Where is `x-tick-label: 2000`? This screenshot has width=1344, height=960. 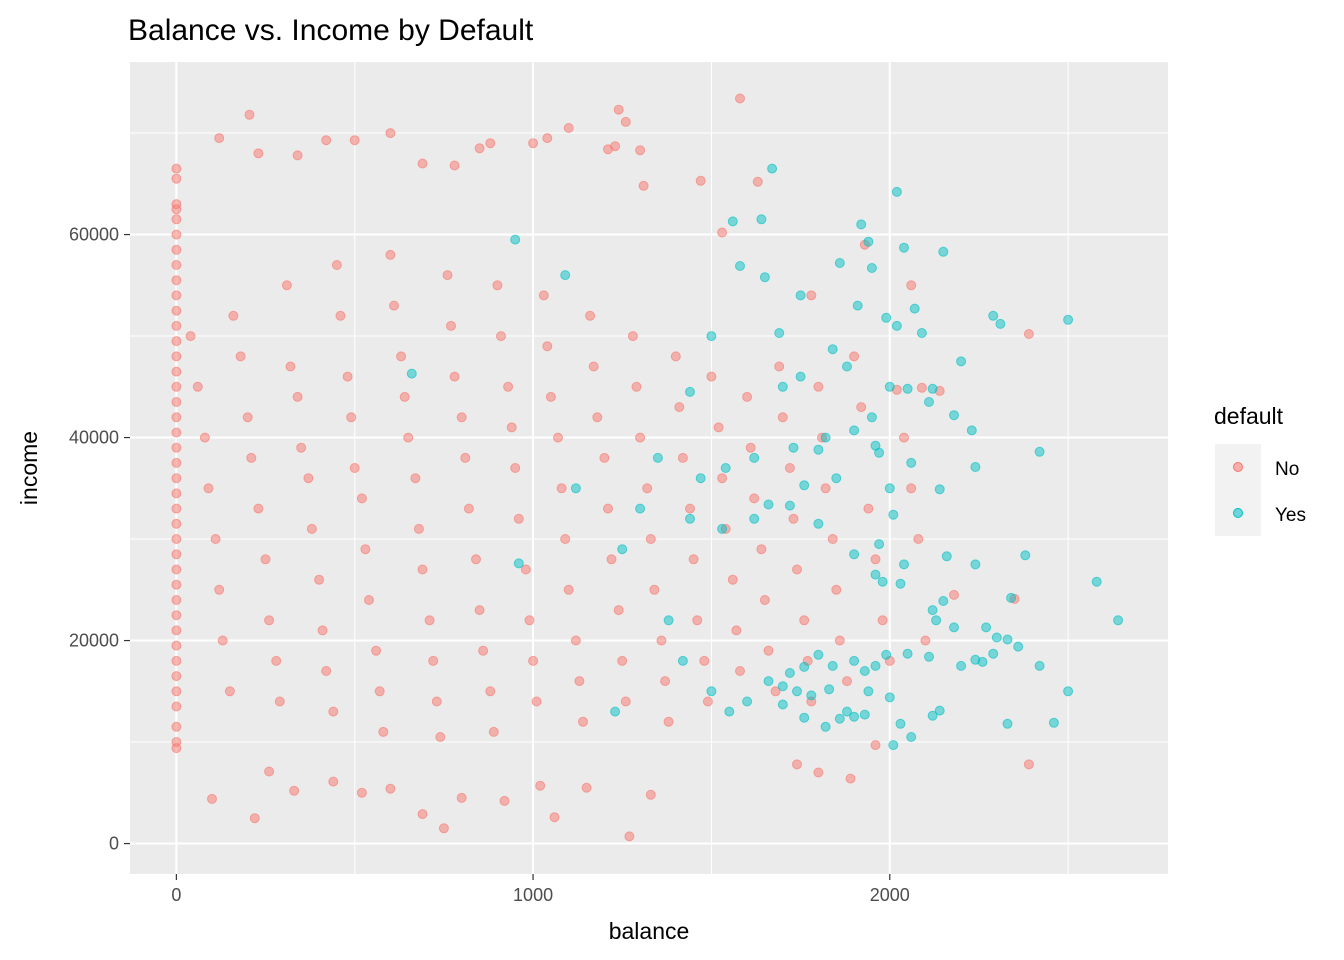 x-tick-label: 2000 is located at coordinates (890, 895).